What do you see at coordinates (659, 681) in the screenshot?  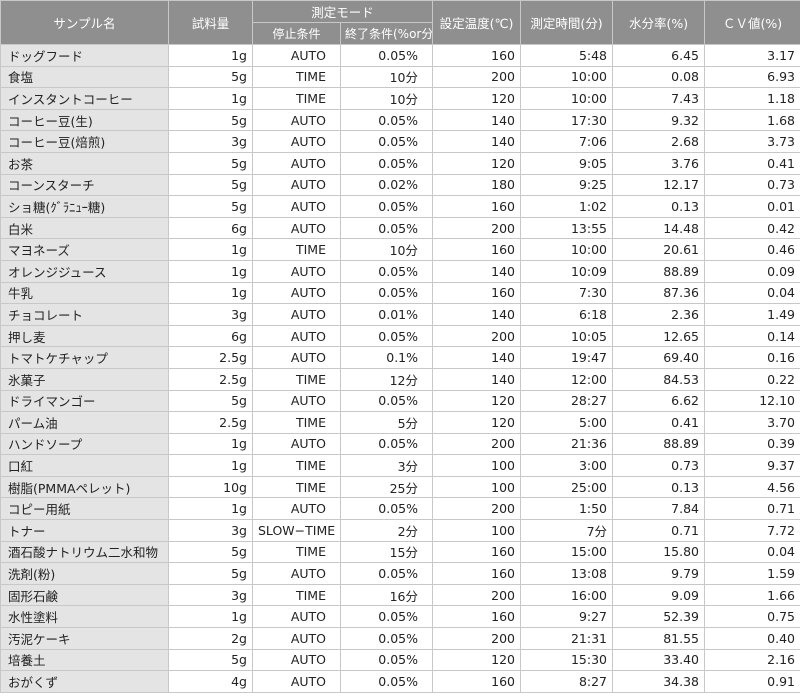 I see `cell-moisture: 34.38` at bounding box center [659, 681].